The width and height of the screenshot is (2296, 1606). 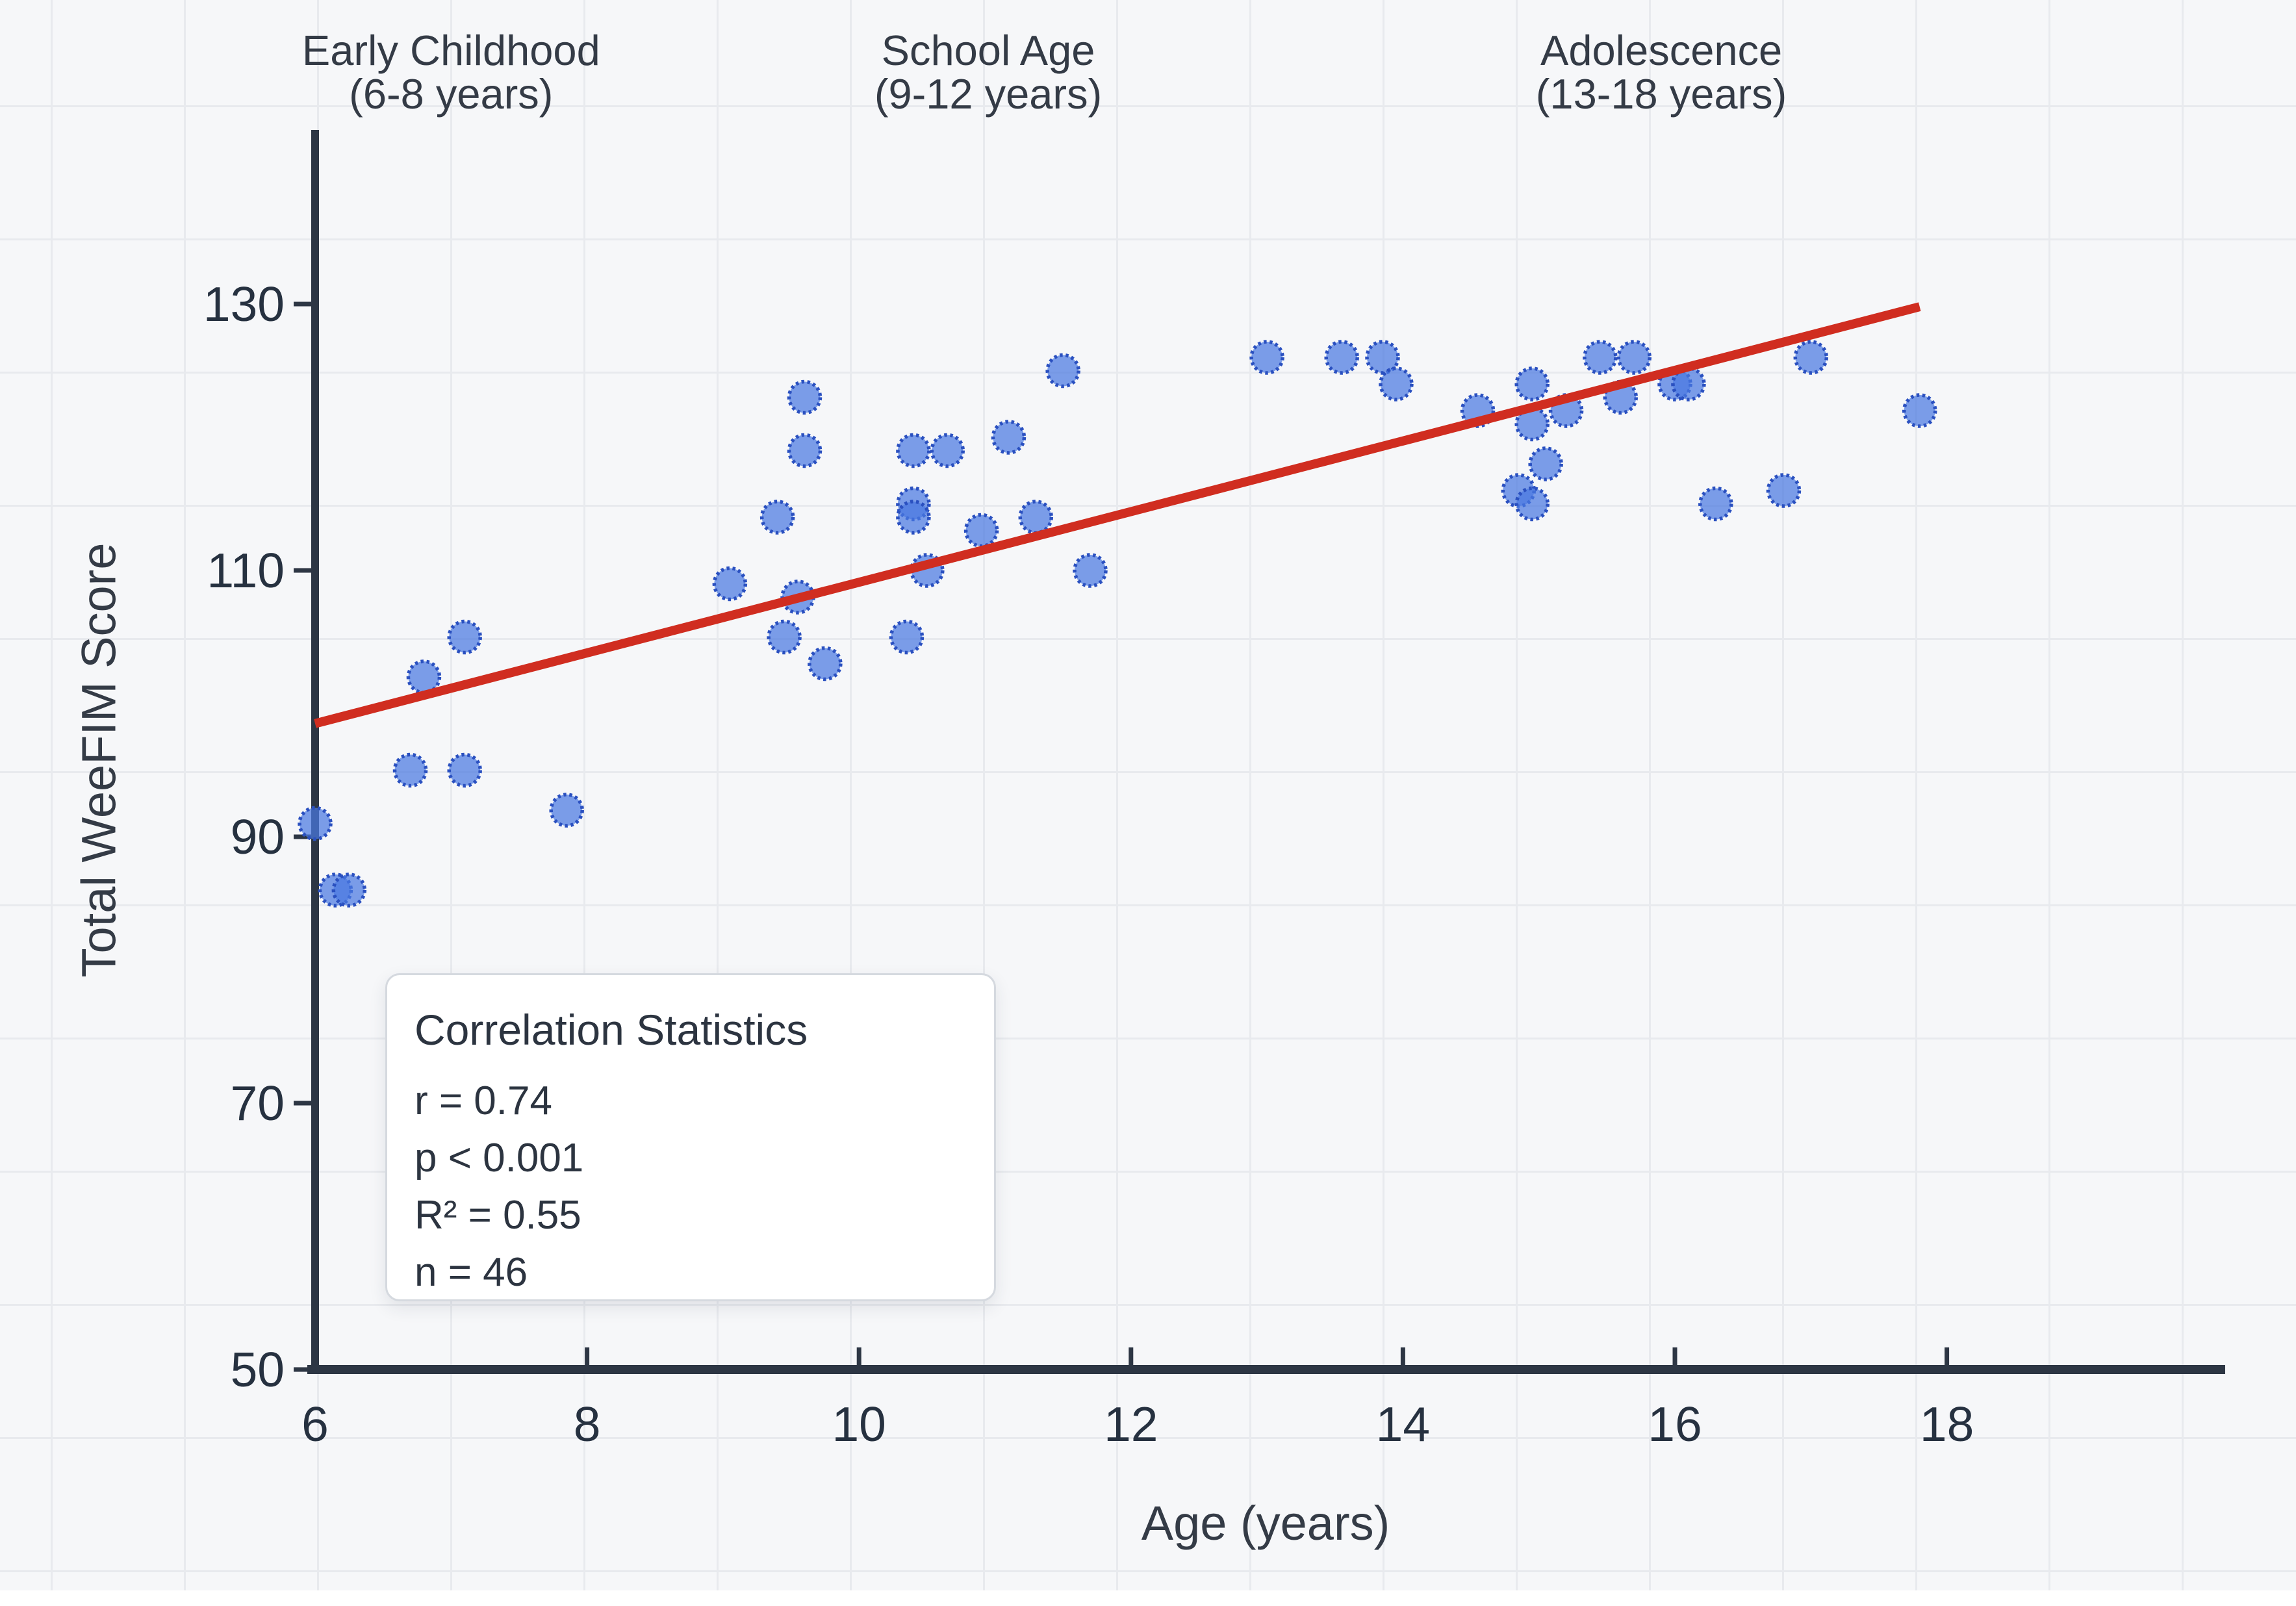 What do you see at coordinates (246, 570) in the screenshot?
I see `y-tick-label: 110` at bounding box center [246, 570].